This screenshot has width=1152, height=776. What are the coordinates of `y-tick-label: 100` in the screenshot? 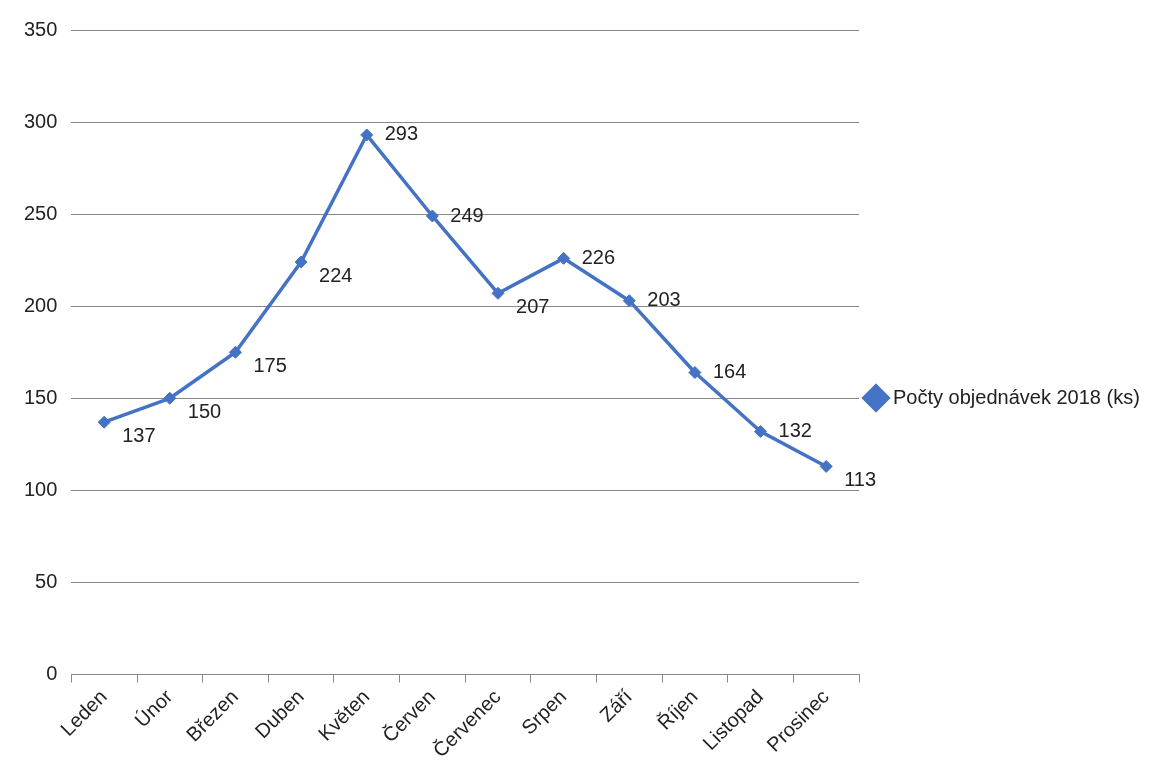 It's located at (40, 488).